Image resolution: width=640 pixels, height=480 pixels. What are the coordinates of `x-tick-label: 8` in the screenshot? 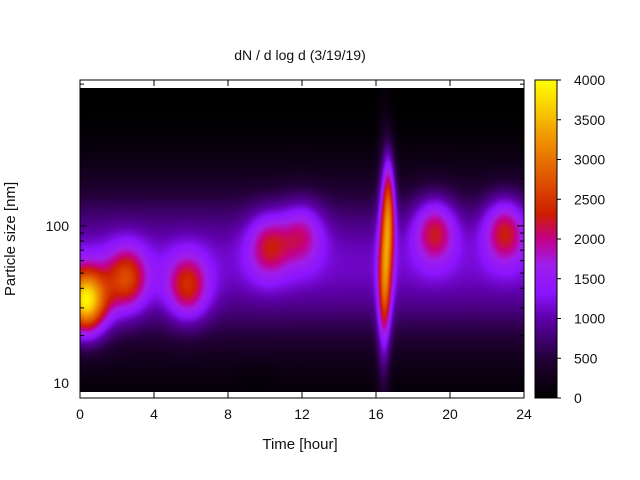 It's located at (228, 414).